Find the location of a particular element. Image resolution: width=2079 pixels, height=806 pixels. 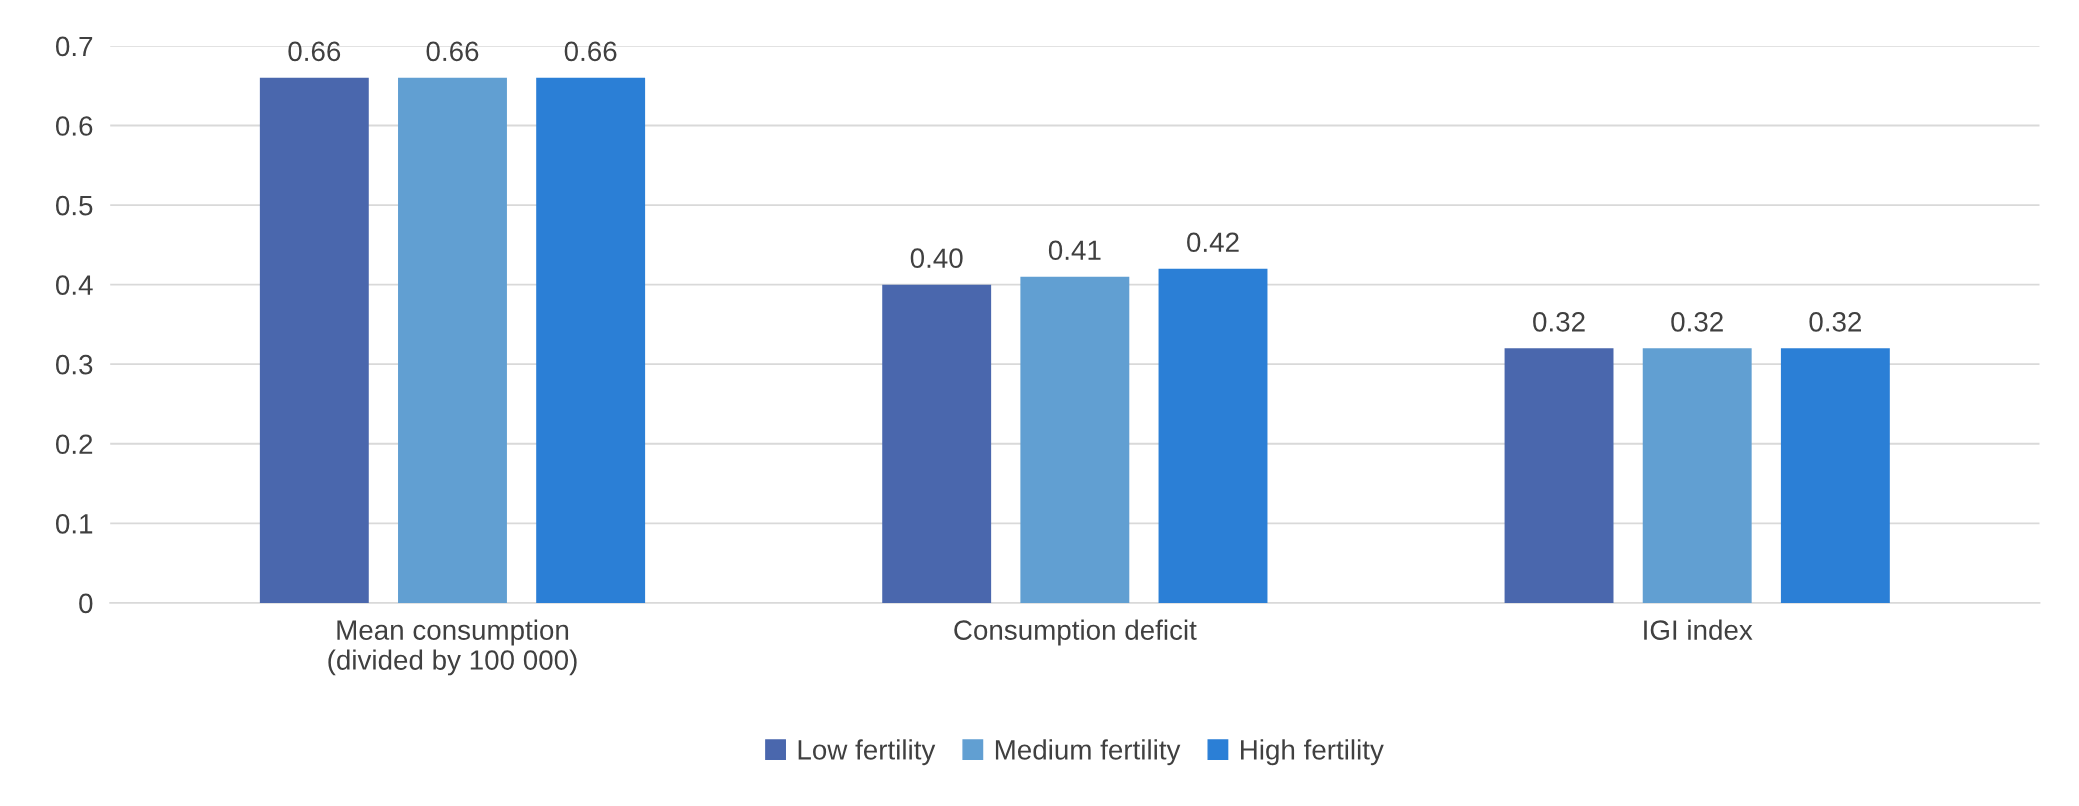

y-tick-label: 0.4 is located at coordinates (74, 285).